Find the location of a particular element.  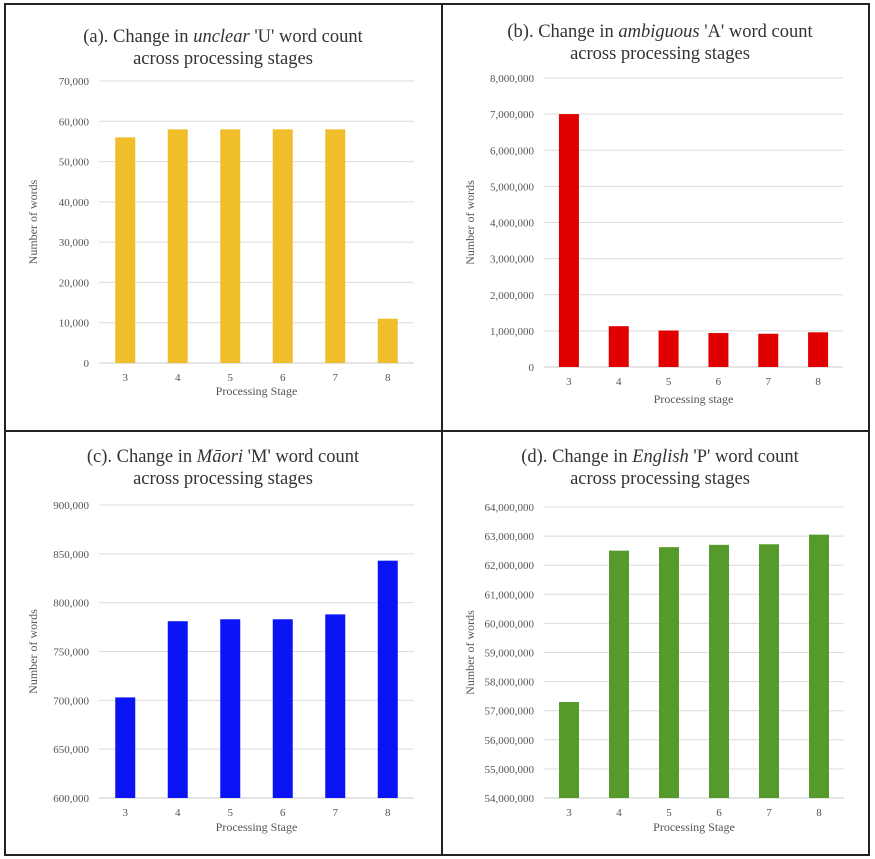

chart-title-italic: unclear is located at coordinates (221, 37).